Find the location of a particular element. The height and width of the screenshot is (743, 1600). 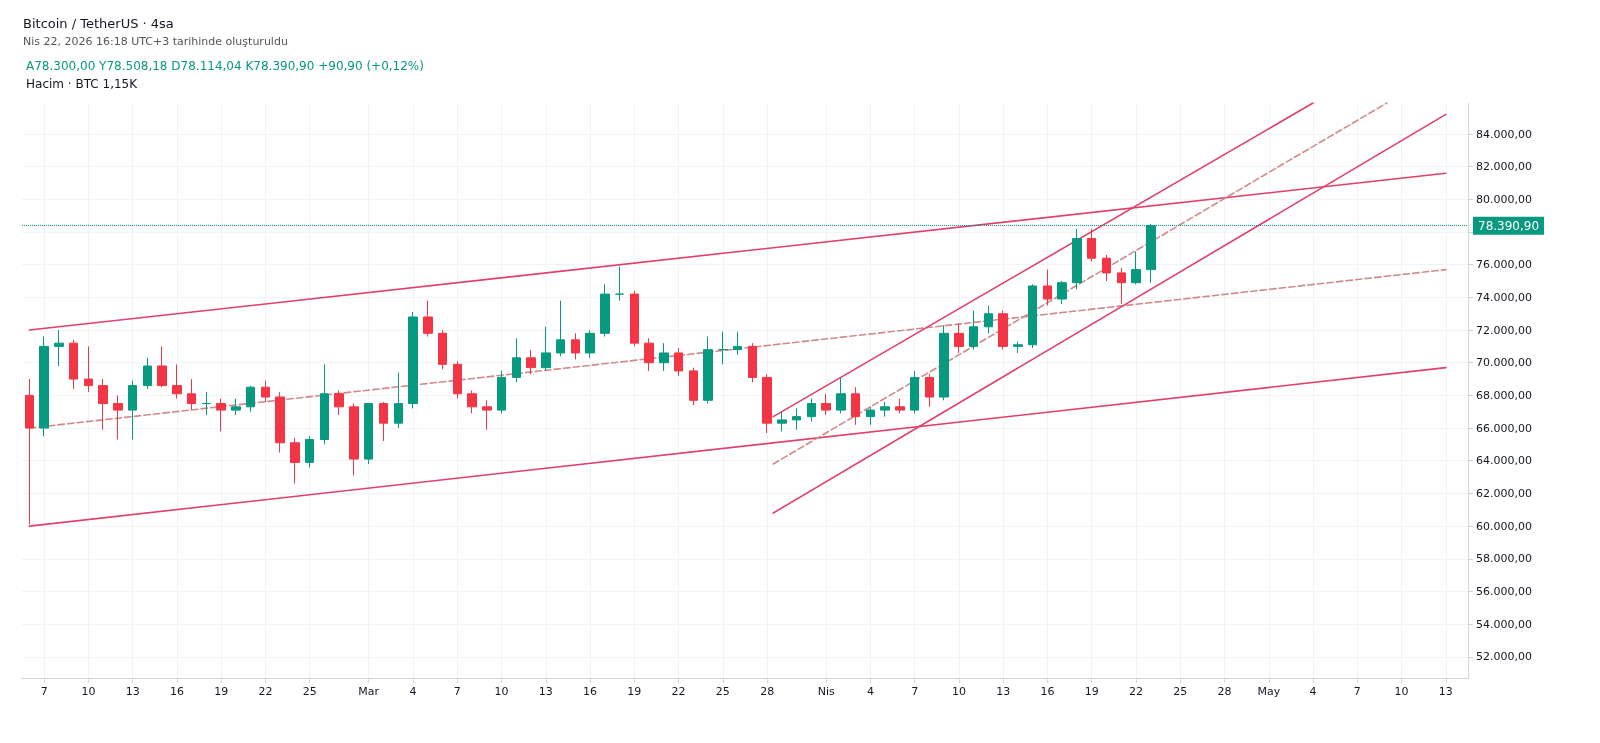

y-tick-label: 62.000,00 is located at coordinates (1504, 493).